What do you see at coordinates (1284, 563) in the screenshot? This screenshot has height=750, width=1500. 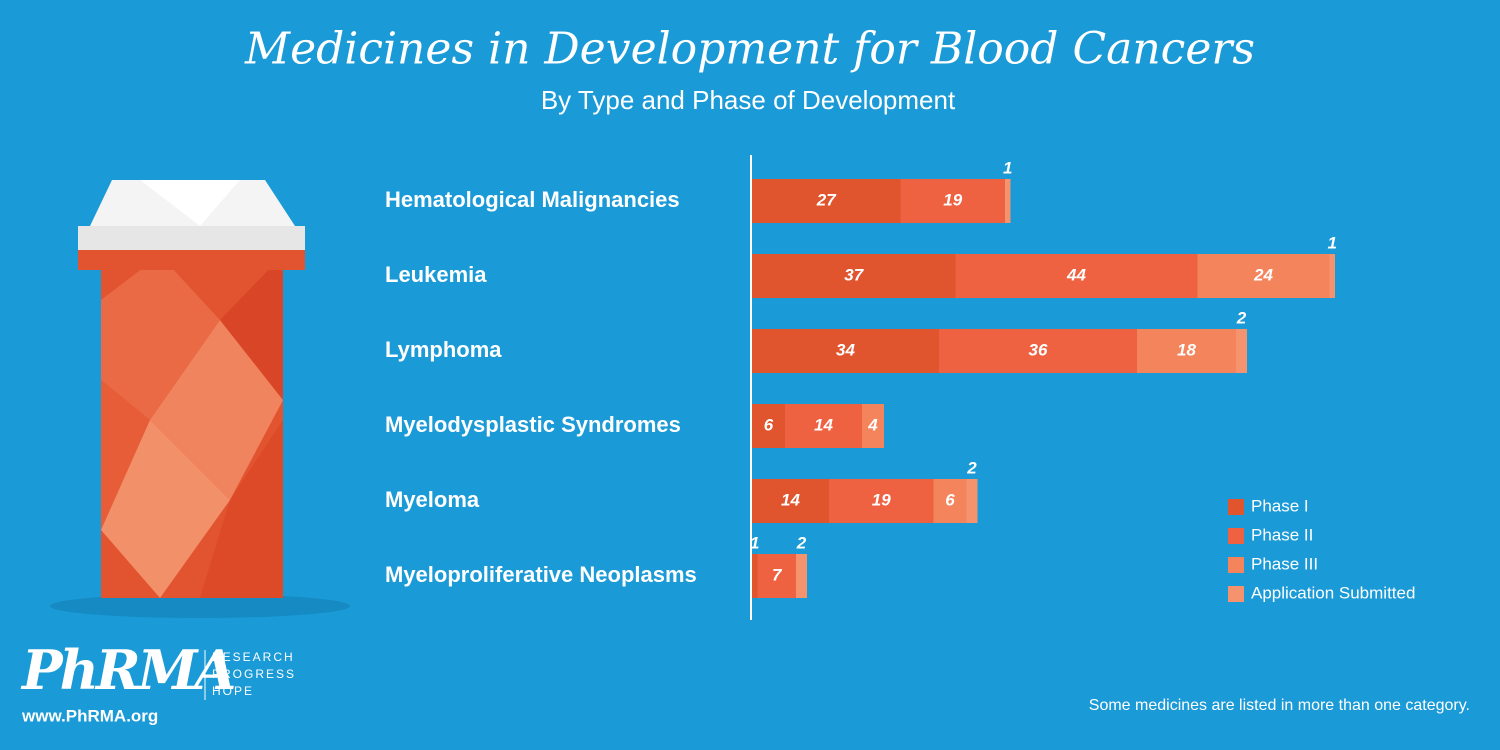 I see `legend-label: Phase III` at bounding box center [1284, 563].